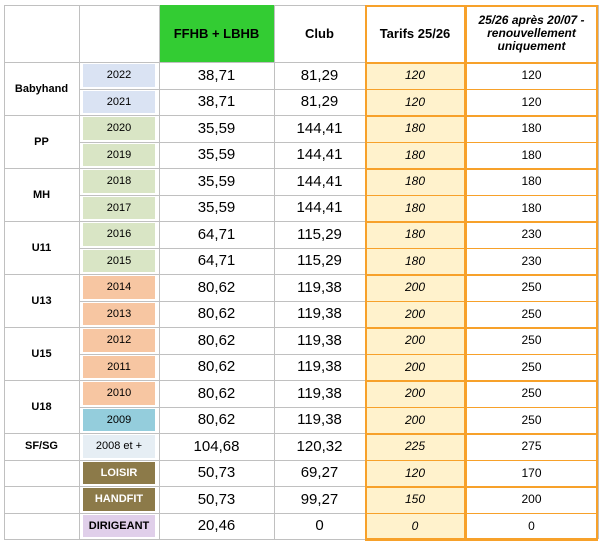 The image size is (605, 547). I want to click on year-label: 2012, so click(119, 340).